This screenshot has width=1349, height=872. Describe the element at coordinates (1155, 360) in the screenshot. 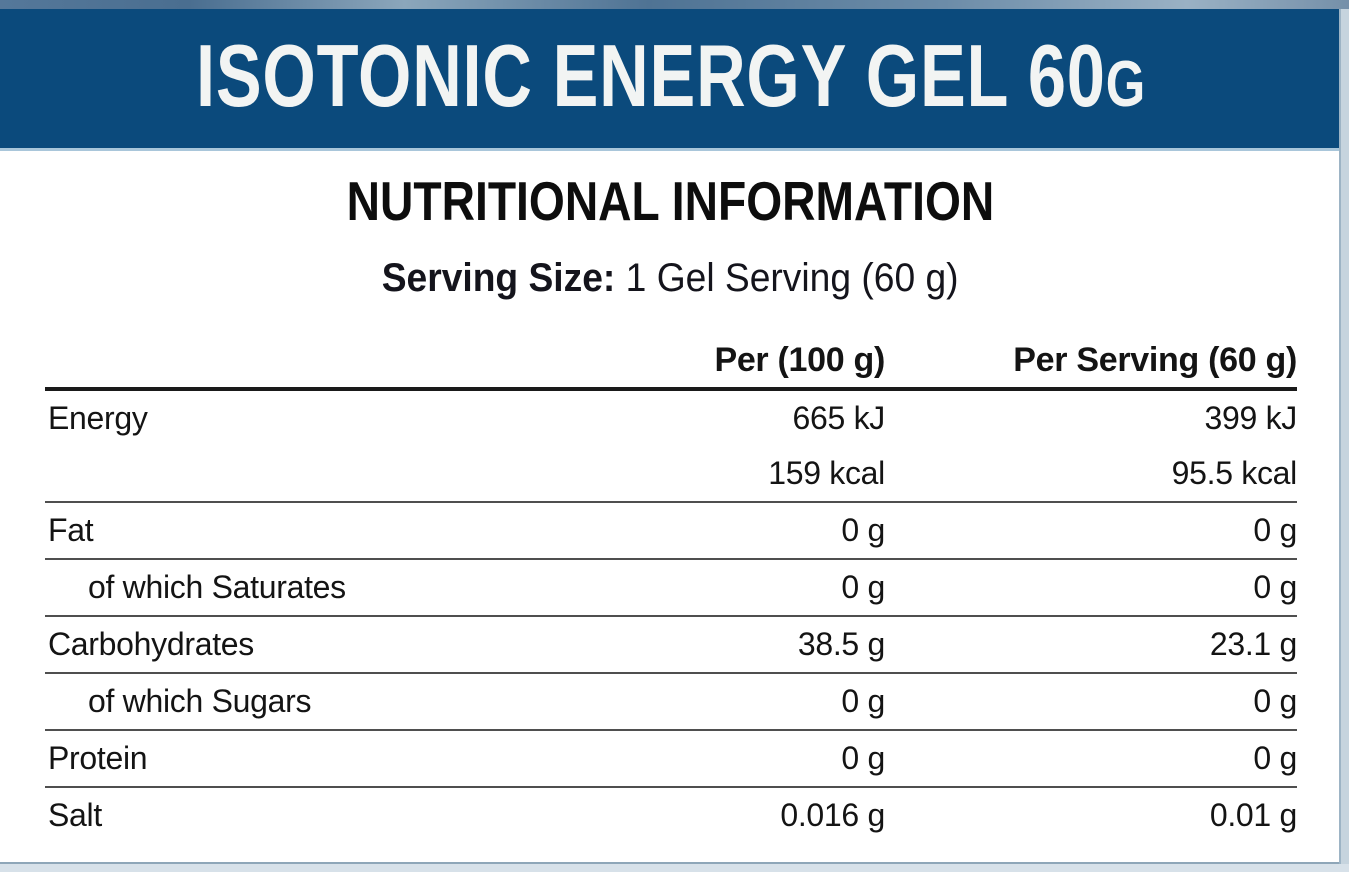

I see `col-header-per-serving: Per Serving (60 g)` at that location.